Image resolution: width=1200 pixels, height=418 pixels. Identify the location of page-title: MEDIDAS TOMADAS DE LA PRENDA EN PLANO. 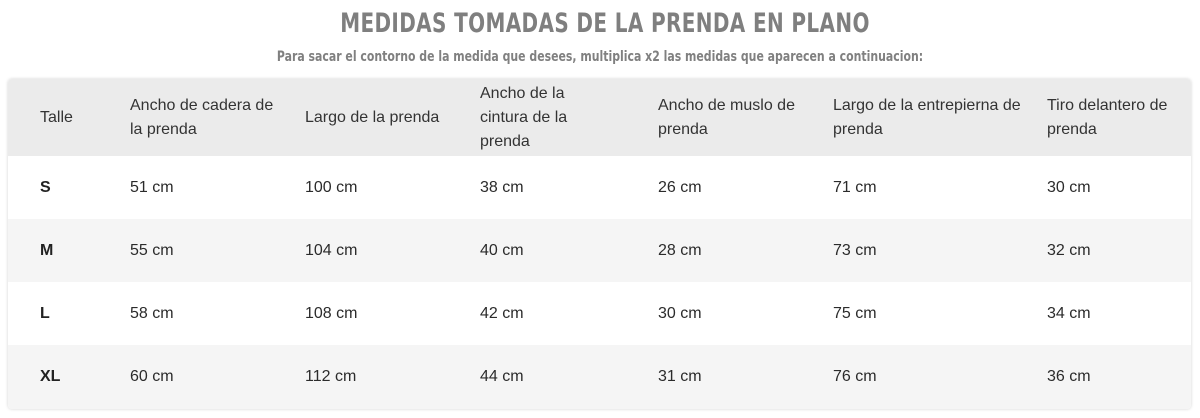
(605, 23).